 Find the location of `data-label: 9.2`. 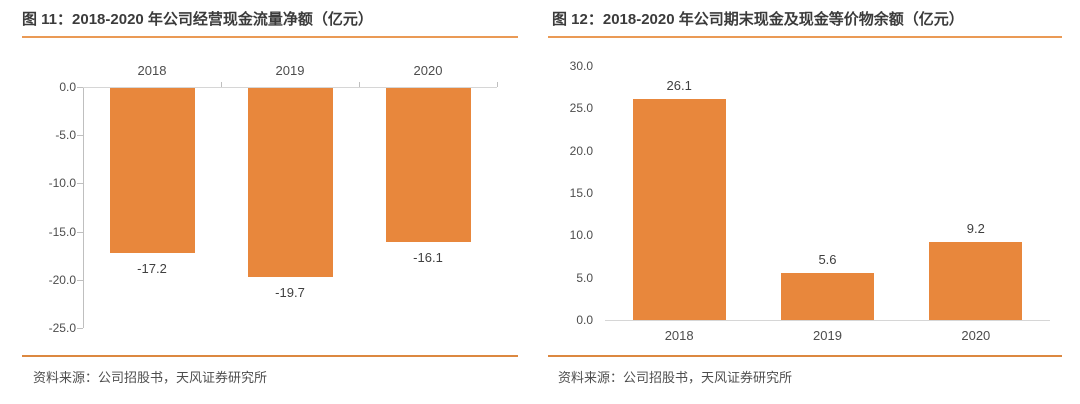

data-label: 9.2 is located at coordinates (975, 229).